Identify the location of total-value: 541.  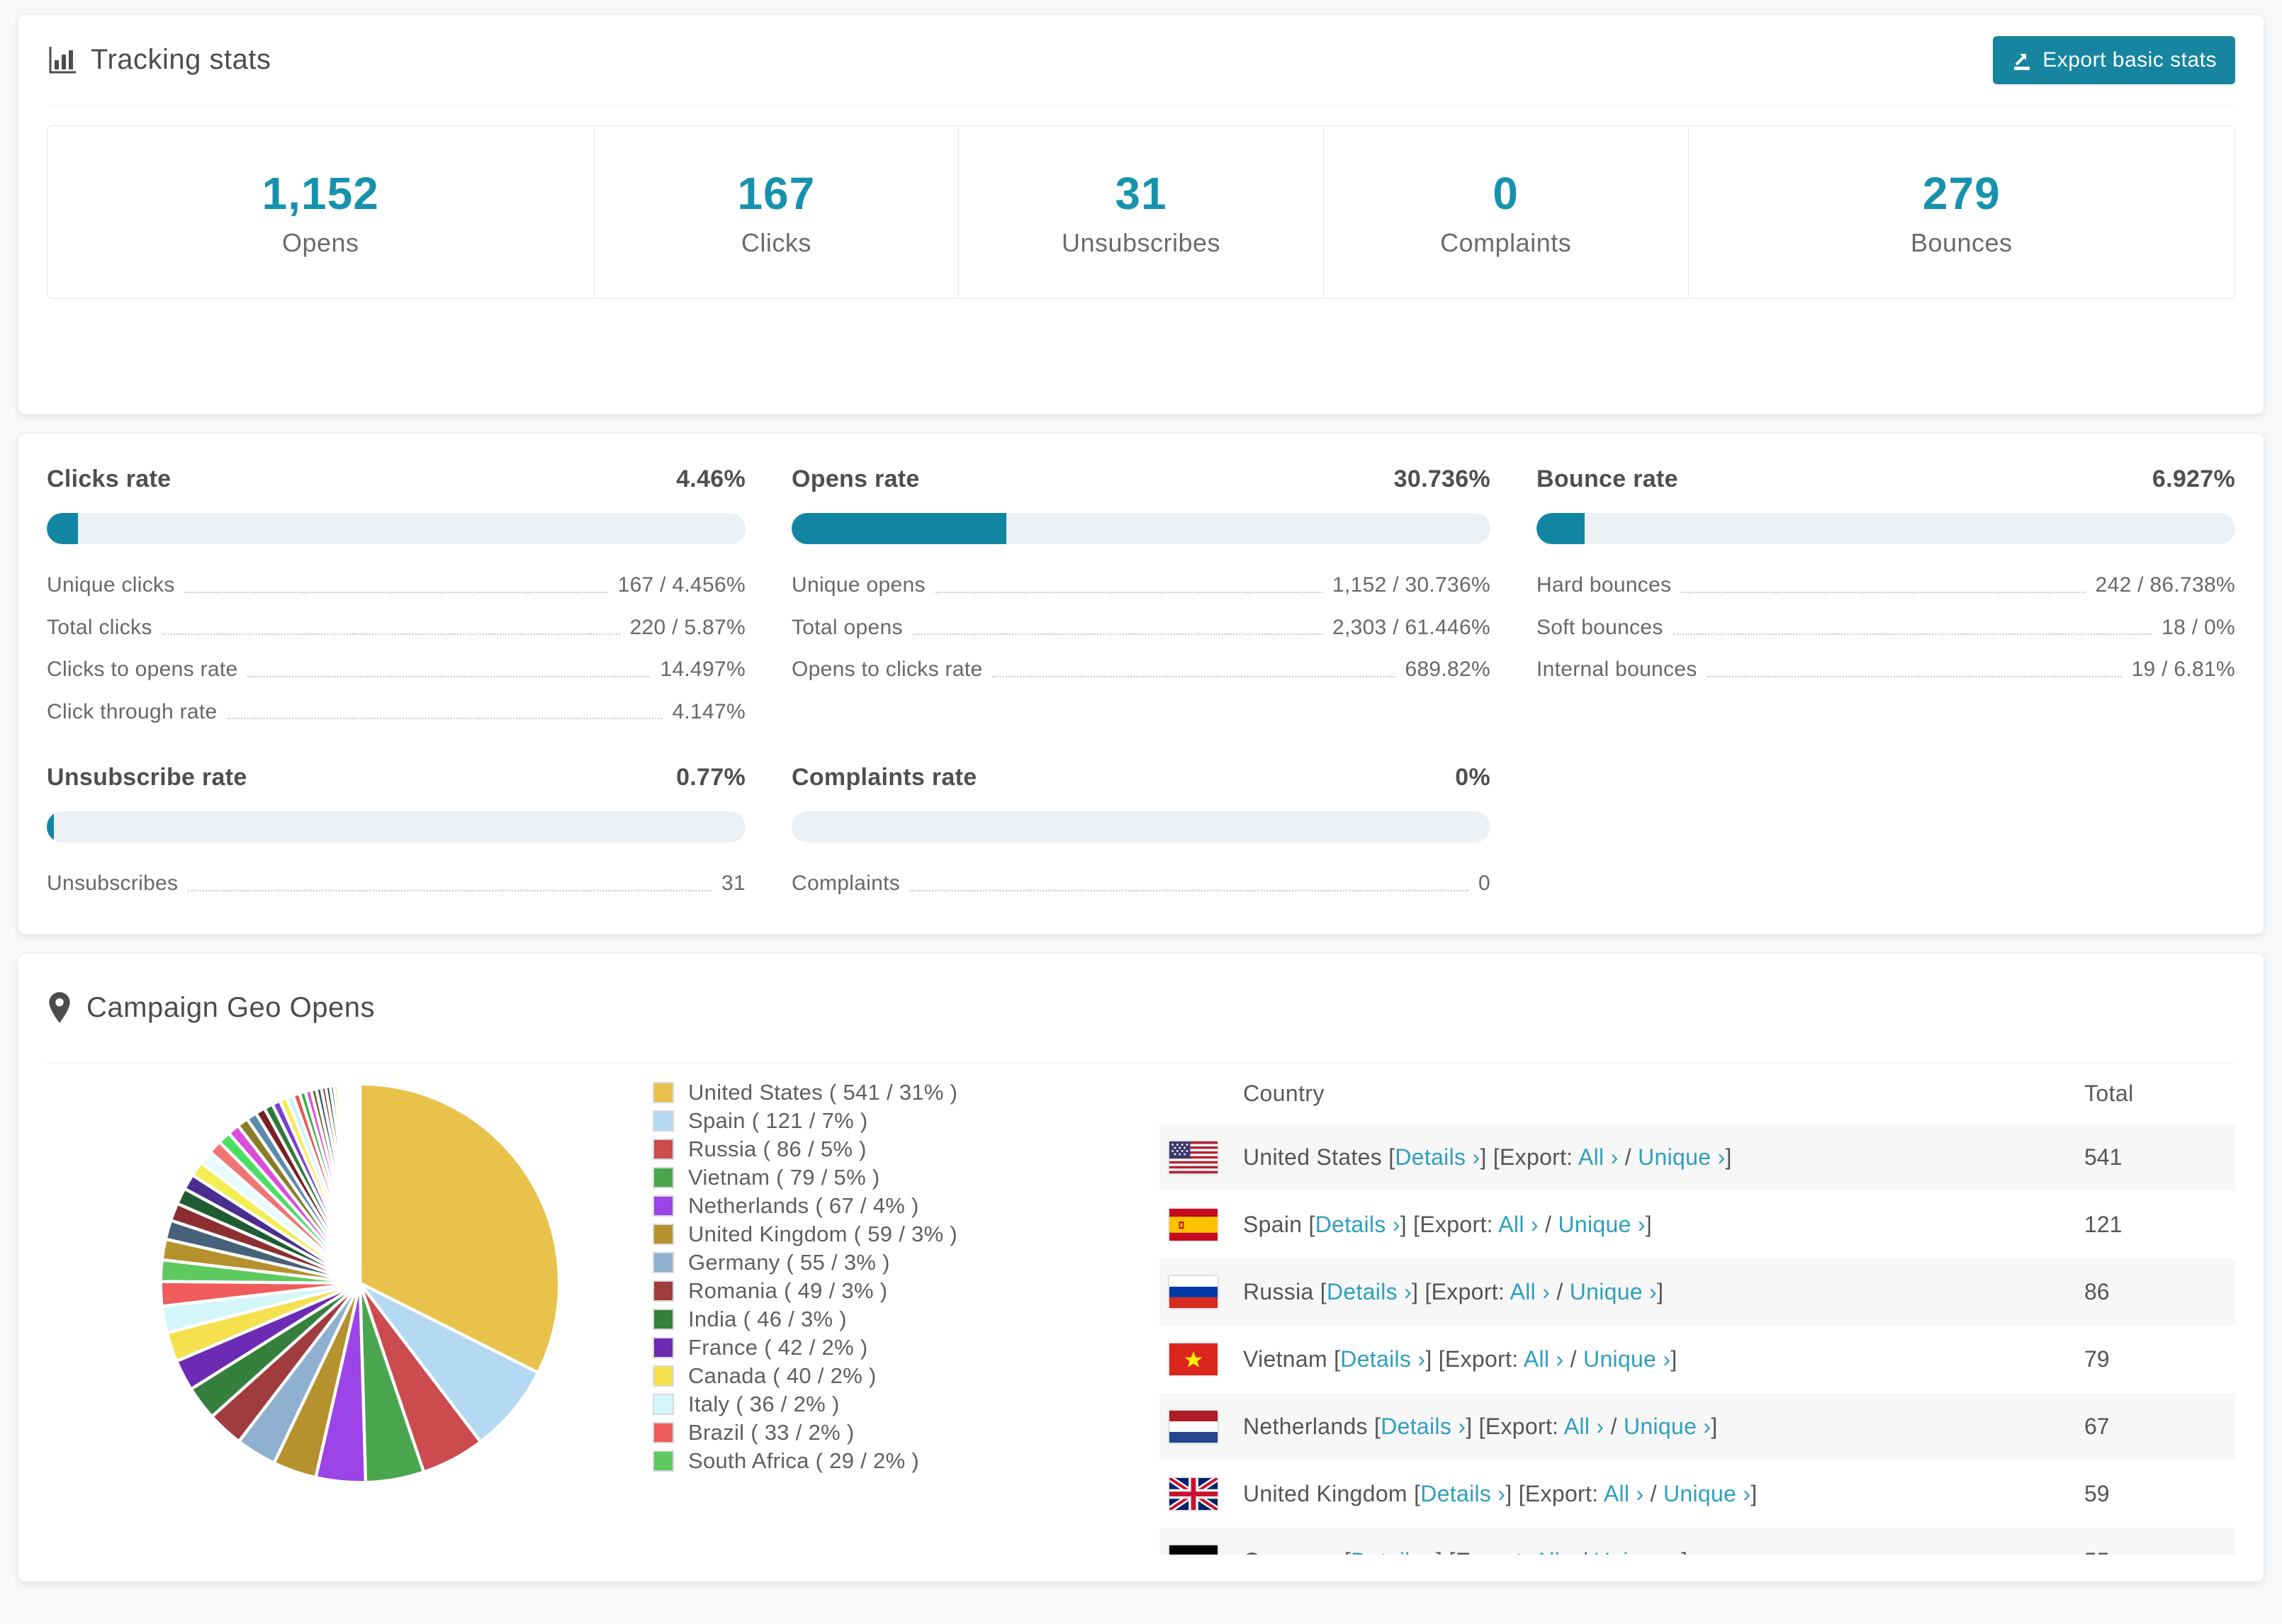
(2104, 1157).